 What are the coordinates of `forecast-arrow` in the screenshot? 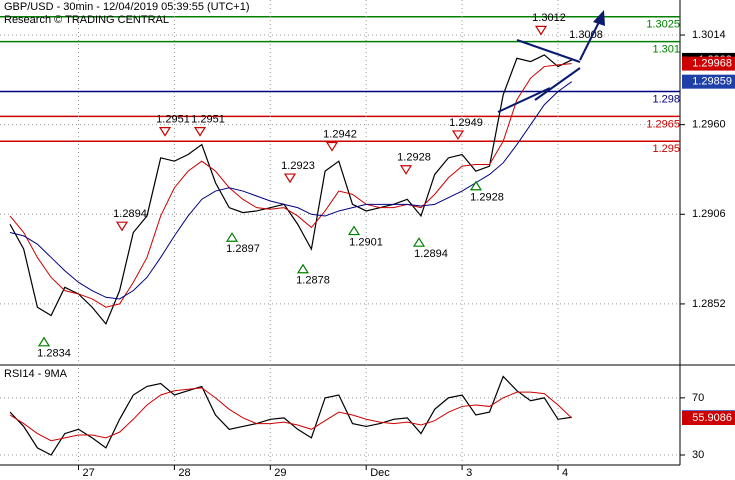 It's located at (590, 40).